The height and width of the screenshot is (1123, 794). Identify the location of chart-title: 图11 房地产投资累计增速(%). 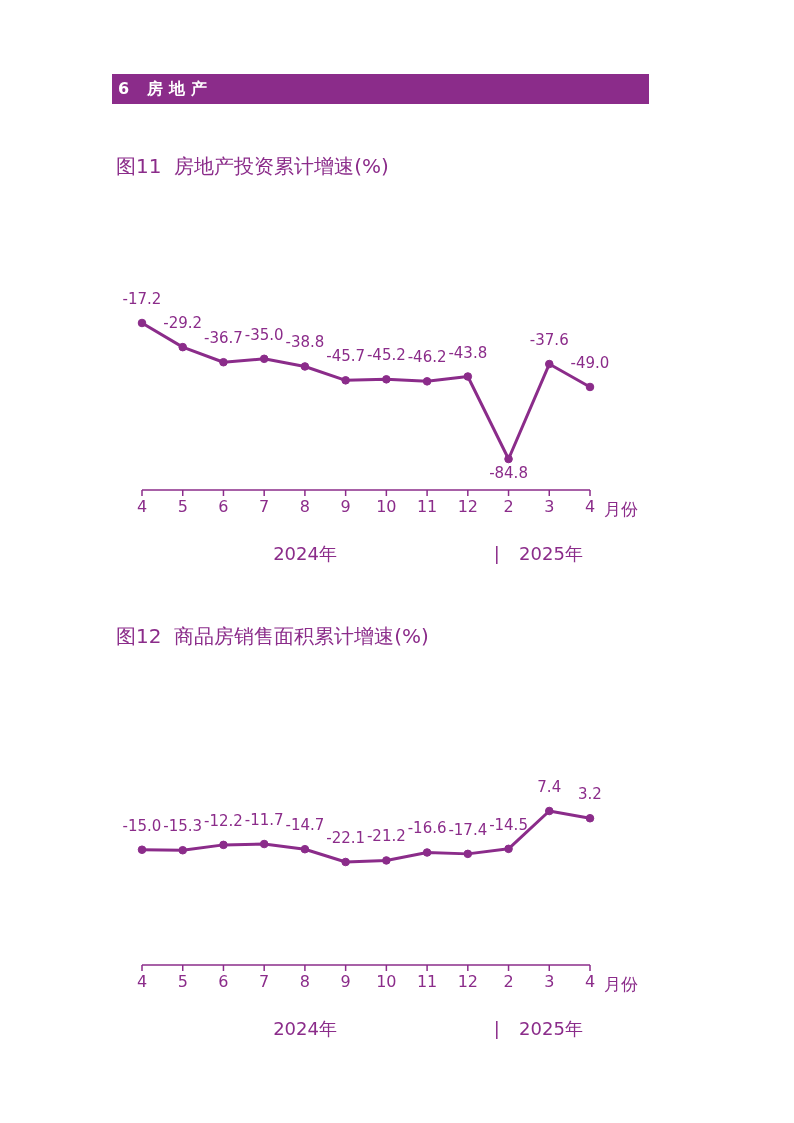
(252, 166).